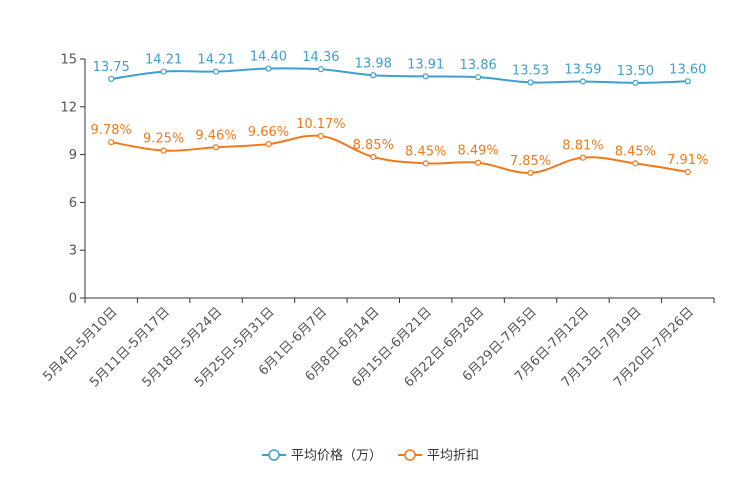 This screenshot has width=744, height=496. I want to click on data-label: 13.98, so click(373, 63).